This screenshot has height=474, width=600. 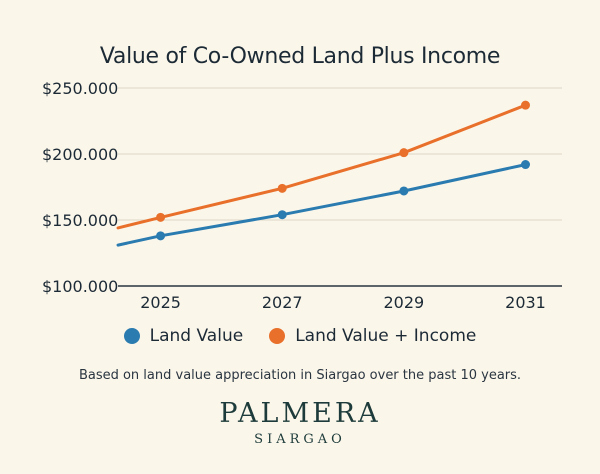 What do you see at coordinates (300, 413) in the screenshot?
I see `brand-logo: PALMERA` at bounding box center [300, 413].